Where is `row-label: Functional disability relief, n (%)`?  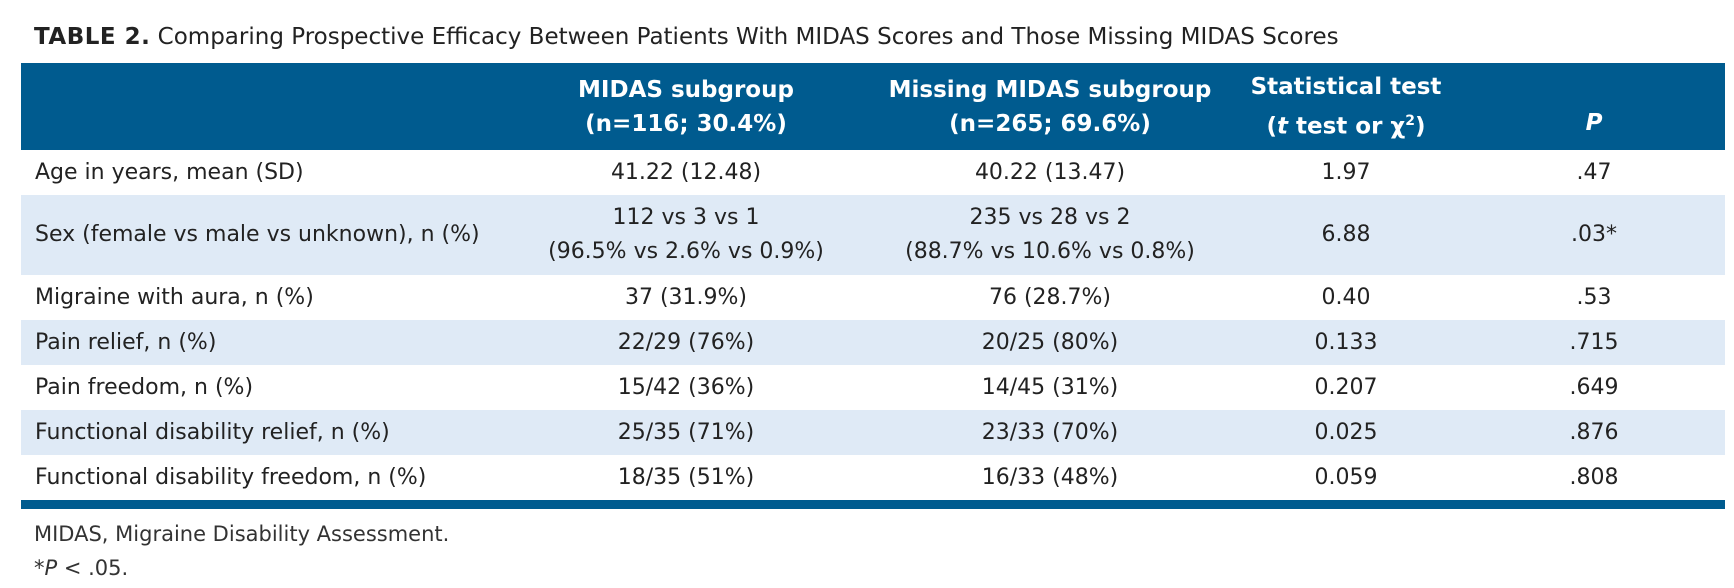
row-label: Functional disability relief, n (%) is located at coordinates (261, 432).